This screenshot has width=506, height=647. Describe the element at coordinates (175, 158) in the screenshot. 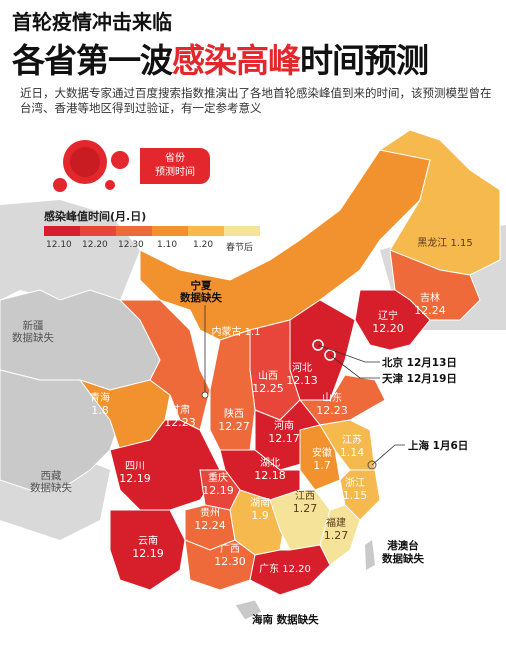

I see `badge-line1: 省份` at that location.